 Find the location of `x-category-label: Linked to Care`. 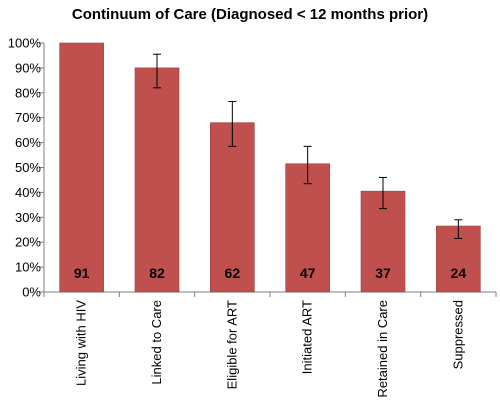

x-category-label: Linked to Care is located at coordinates (156, 342).